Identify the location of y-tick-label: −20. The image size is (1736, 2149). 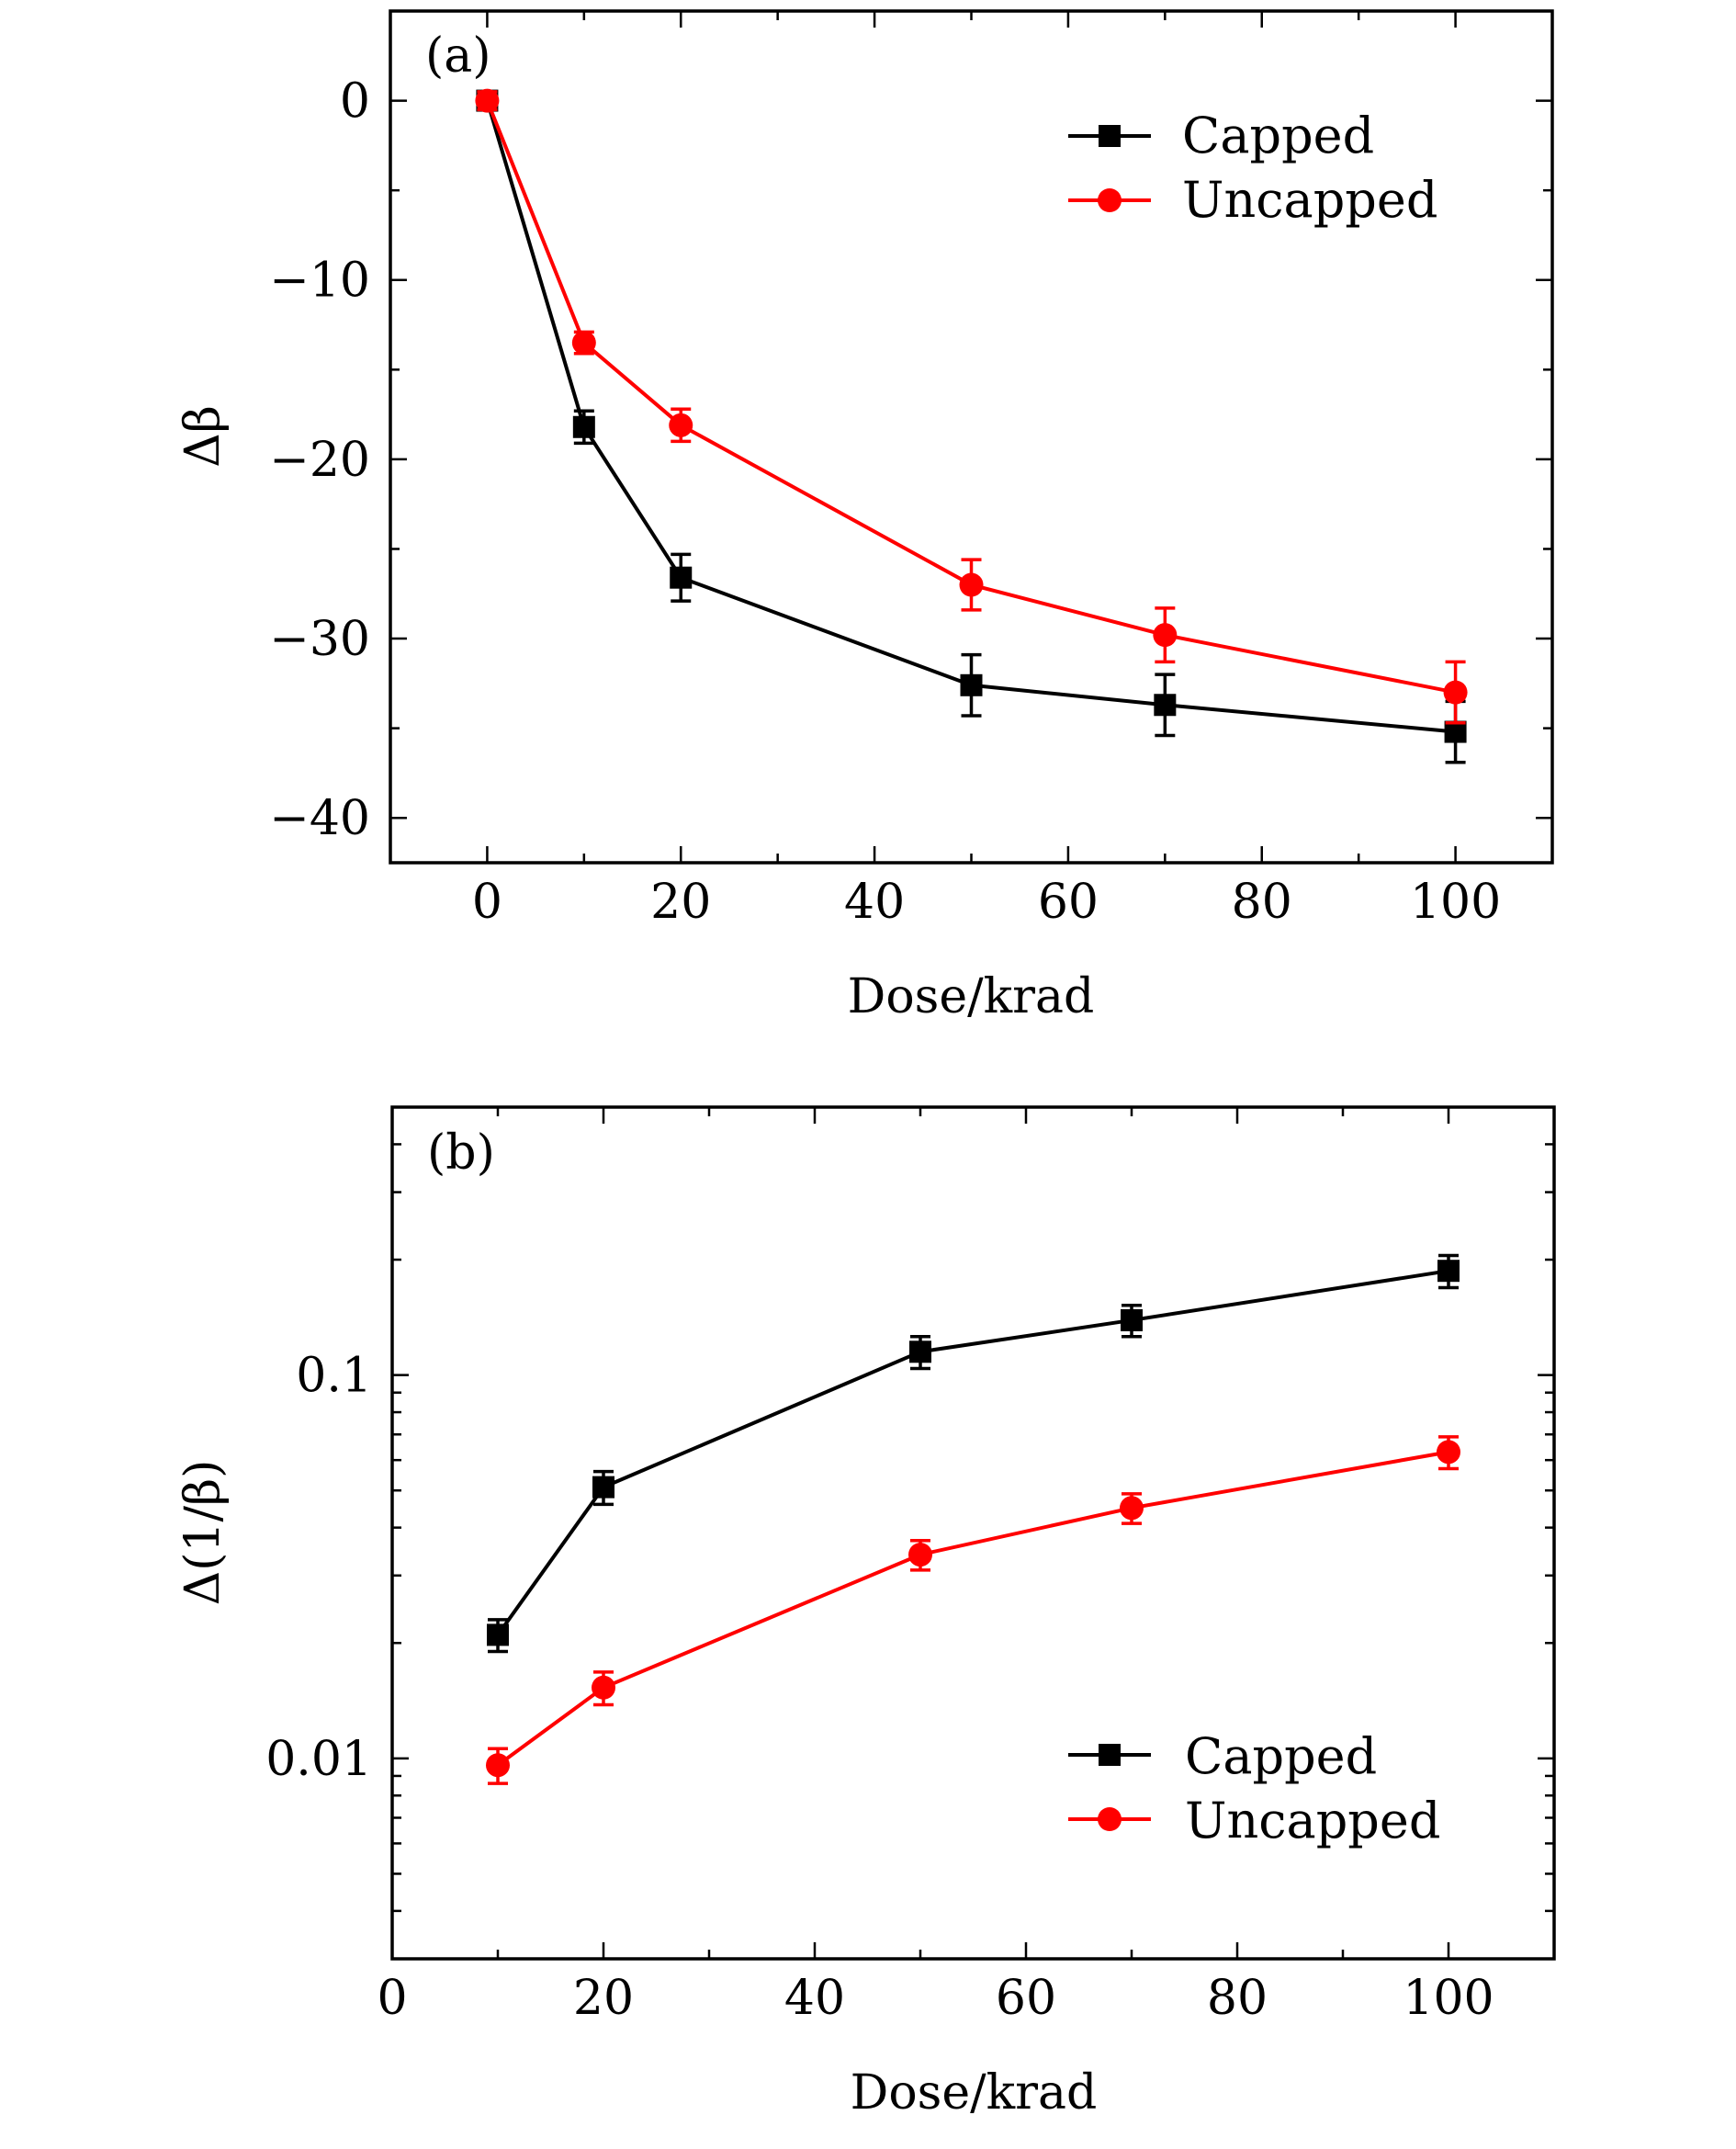
(319, 460).